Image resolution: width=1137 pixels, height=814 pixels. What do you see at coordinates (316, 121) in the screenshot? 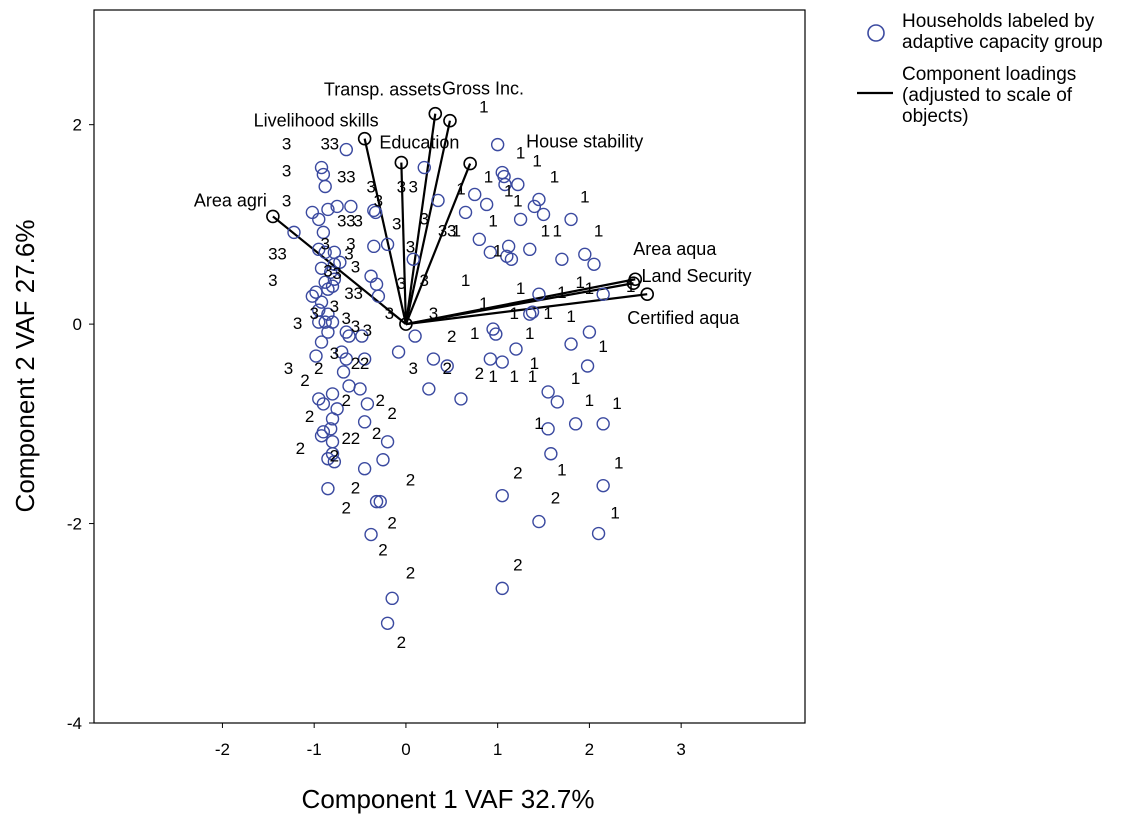
I see `loading-label: Livelihood skills` at bounding box center [316, 121].